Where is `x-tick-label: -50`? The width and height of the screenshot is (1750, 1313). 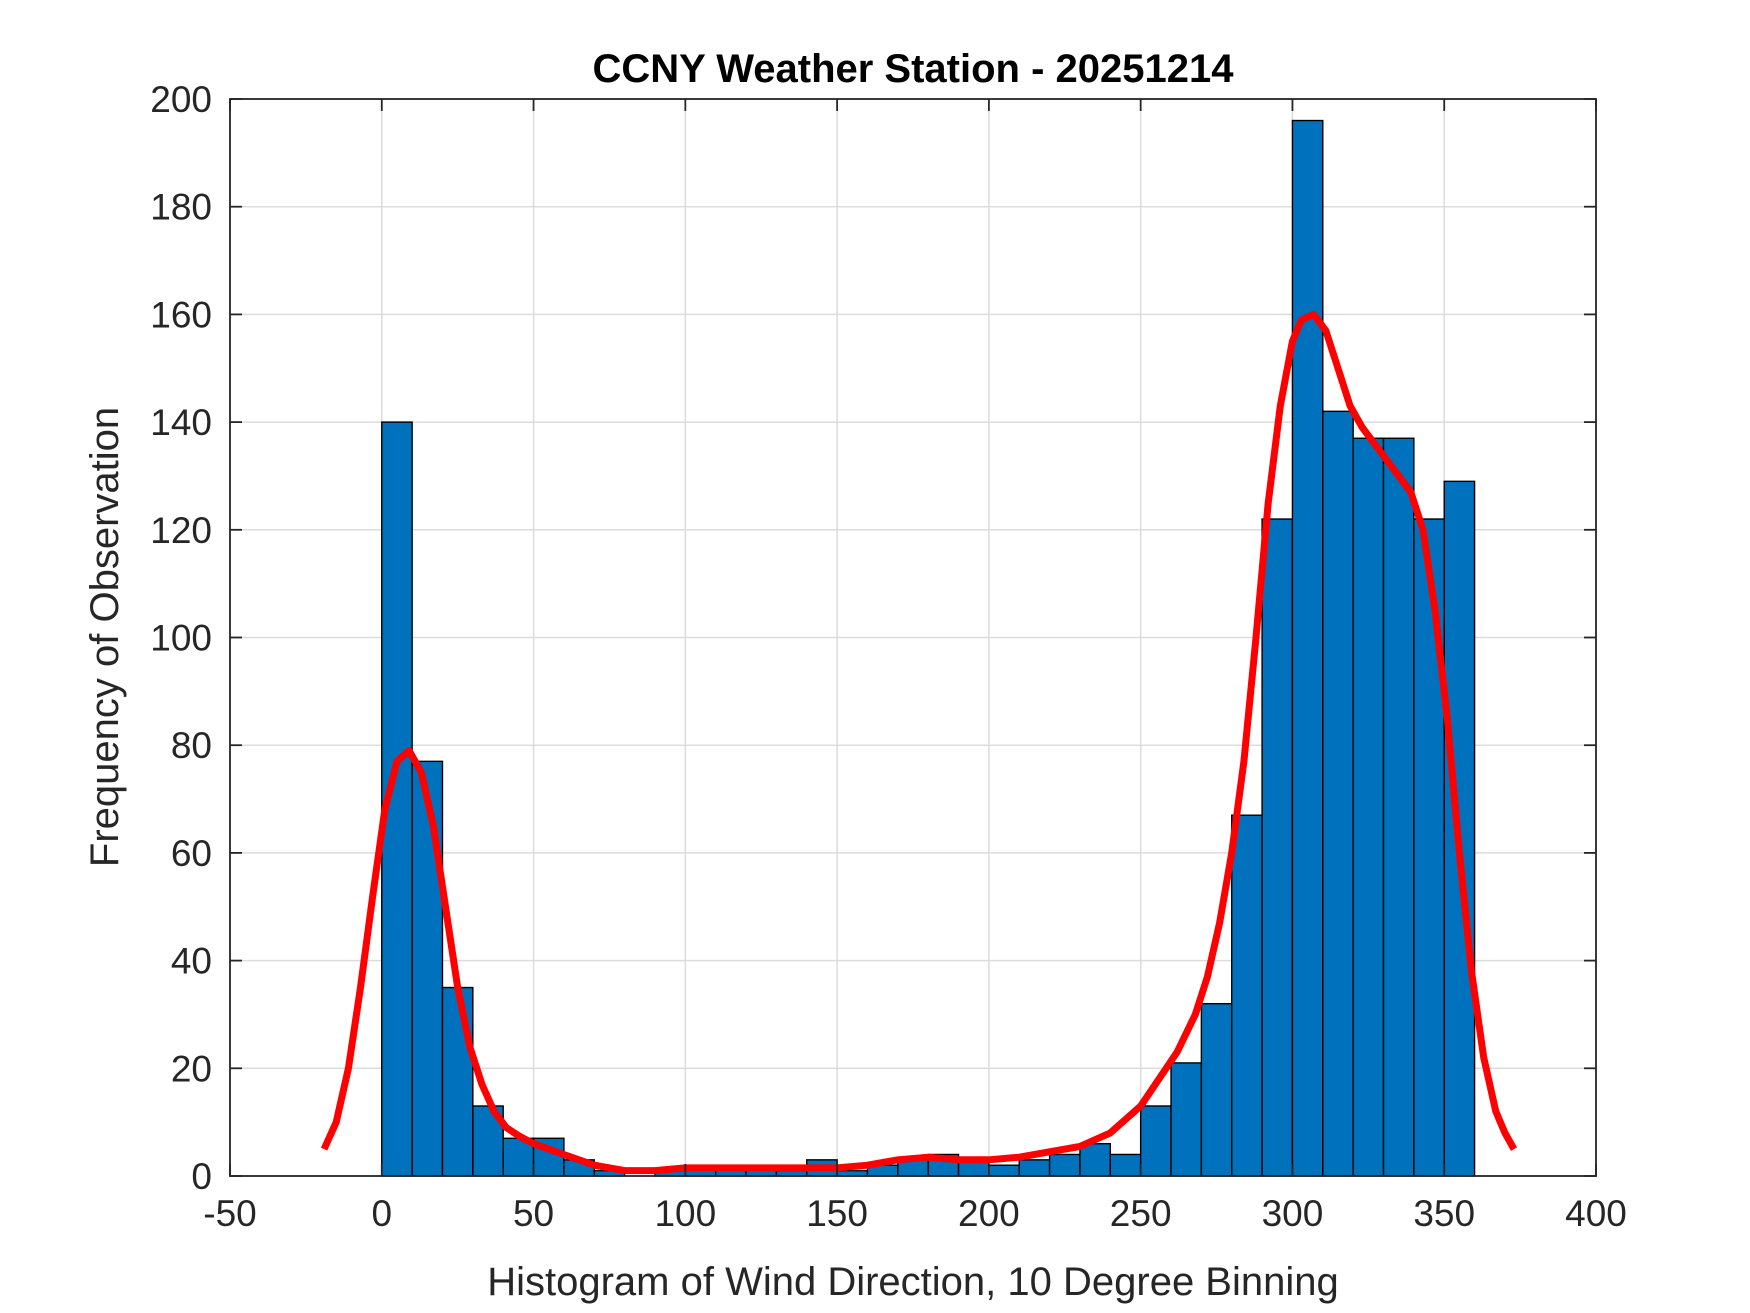
x-tick-label: -50 is located at coordinates (229, 1213).